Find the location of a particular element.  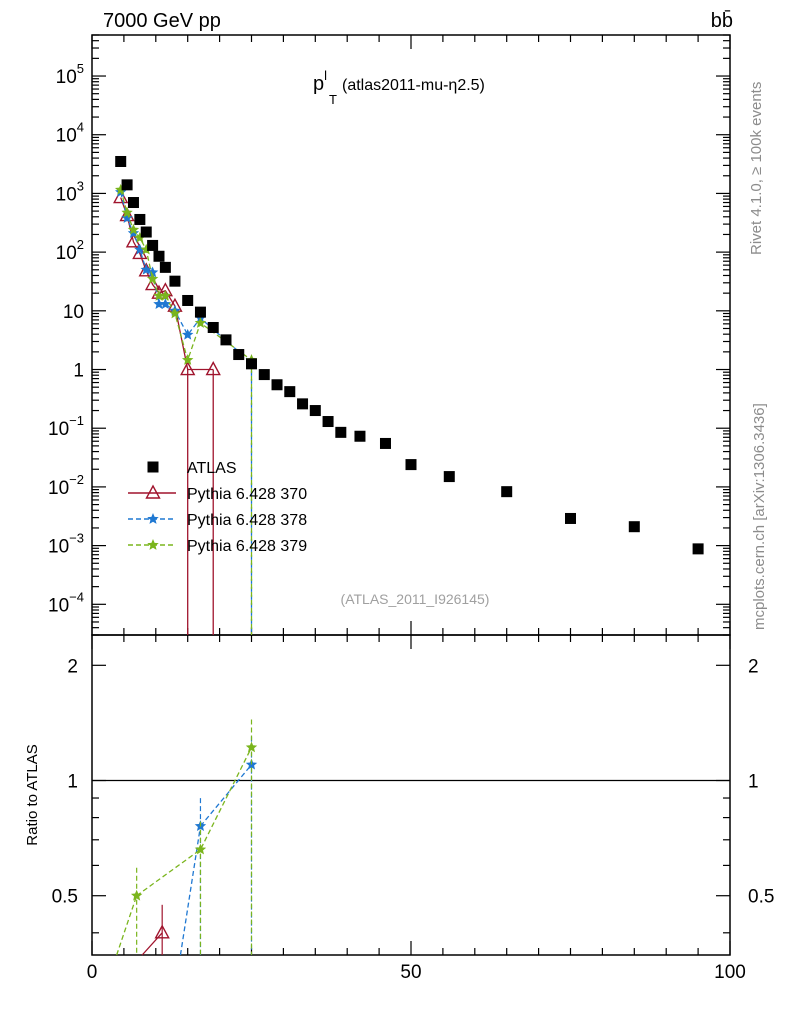

plot-title-main: p is located at coordinates (318, 84).